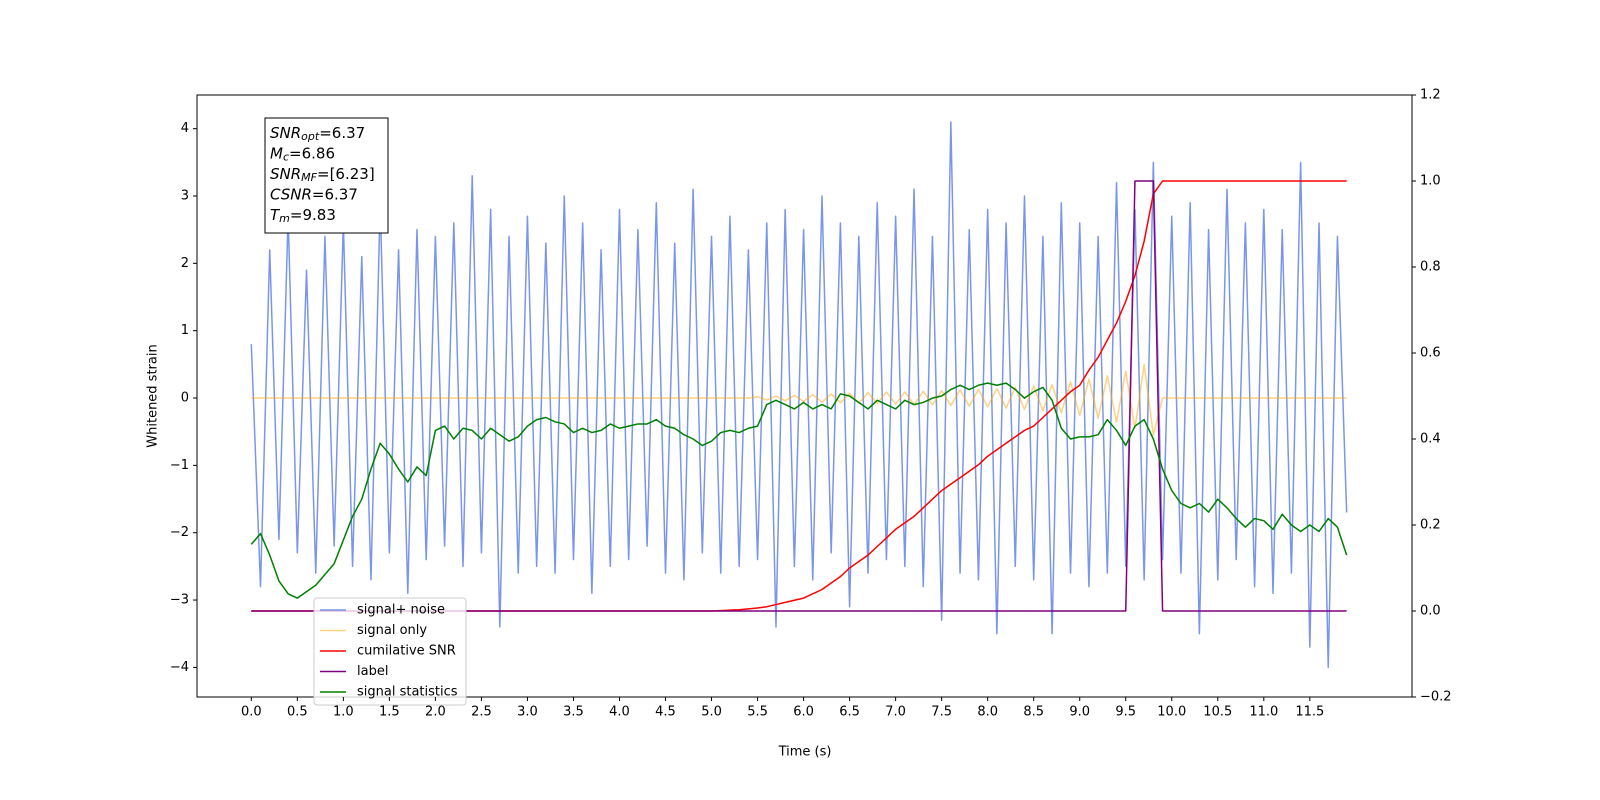  Describe the element at coordinates (1263, 712) in the screenshot. I see `x-tick-label: 11.0` at that location.